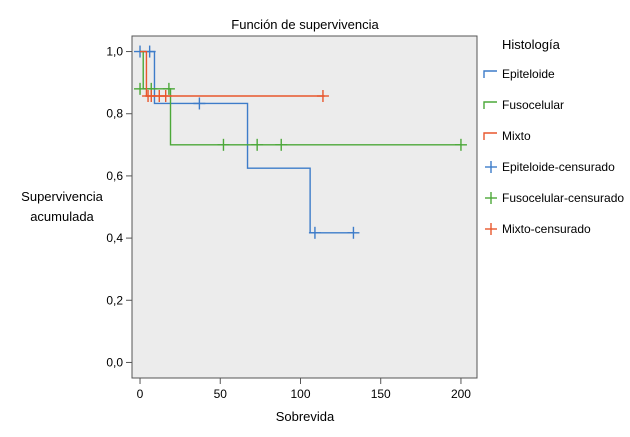  I want to click on legend-item-fusocelular: Fusocelular, so click(523, 105).